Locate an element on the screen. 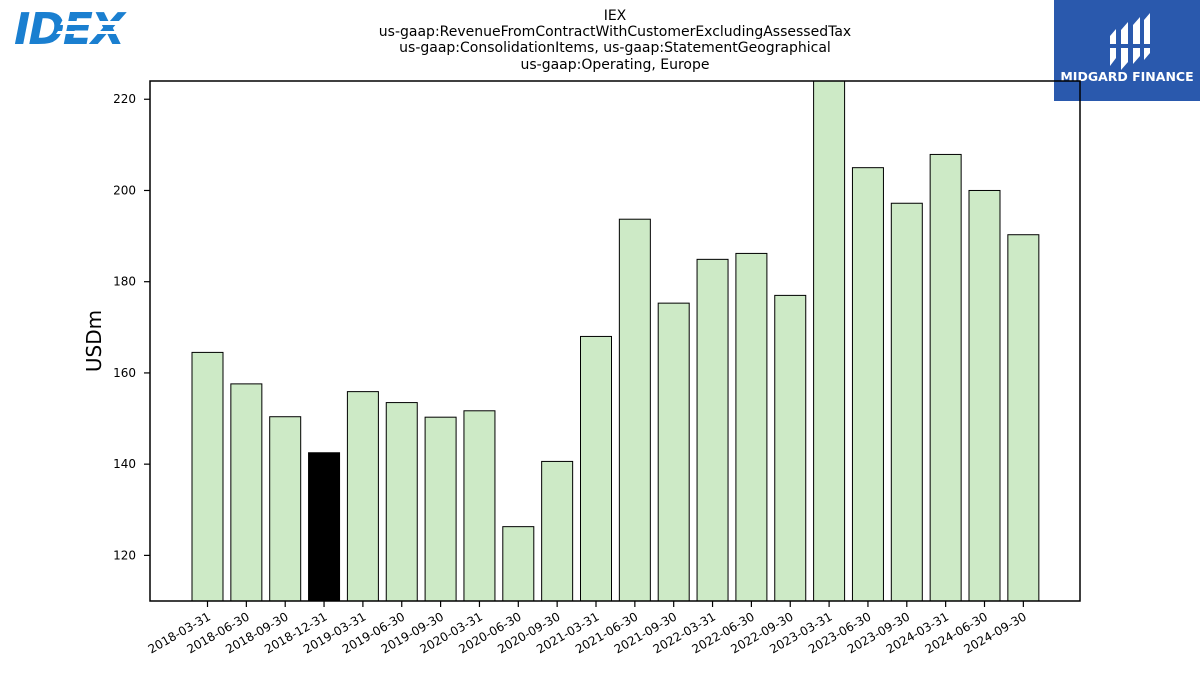 This screenshot has height=675, width=1200. title-line-1: IEX is located at coordinates (615, 16).